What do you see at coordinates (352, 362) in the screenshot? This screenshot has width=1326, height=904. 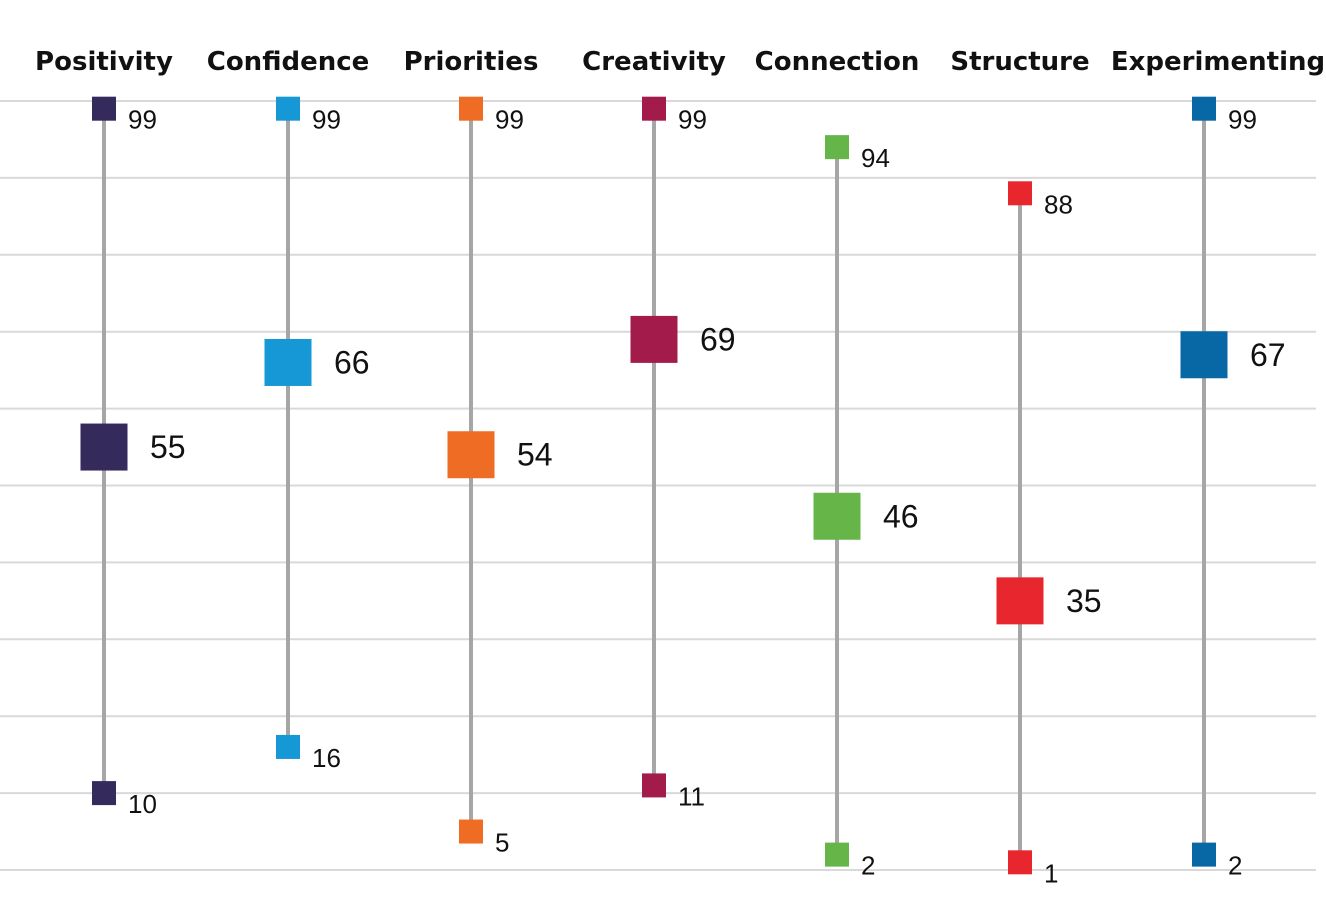 I see `value-label-mid: 66` at bounding box center [352, 362].